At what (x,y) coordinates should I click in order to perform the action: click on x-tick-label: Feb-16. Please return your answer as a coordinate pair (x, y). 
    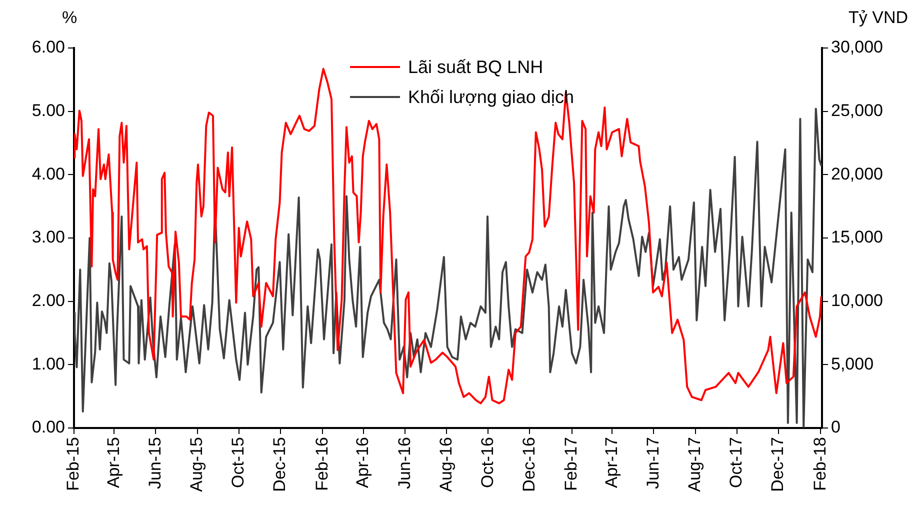
    Looking at the image, I should click on (322, 464).